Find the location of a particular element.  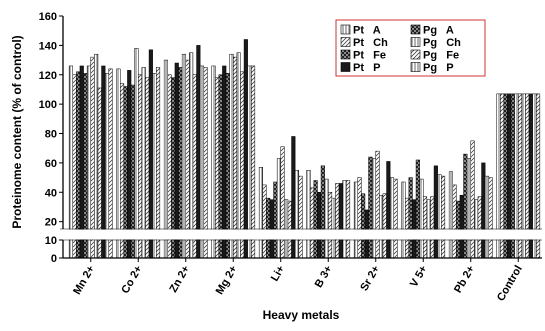

x-tick-label-1: Co 2+ is located at coordinates (132, 280).